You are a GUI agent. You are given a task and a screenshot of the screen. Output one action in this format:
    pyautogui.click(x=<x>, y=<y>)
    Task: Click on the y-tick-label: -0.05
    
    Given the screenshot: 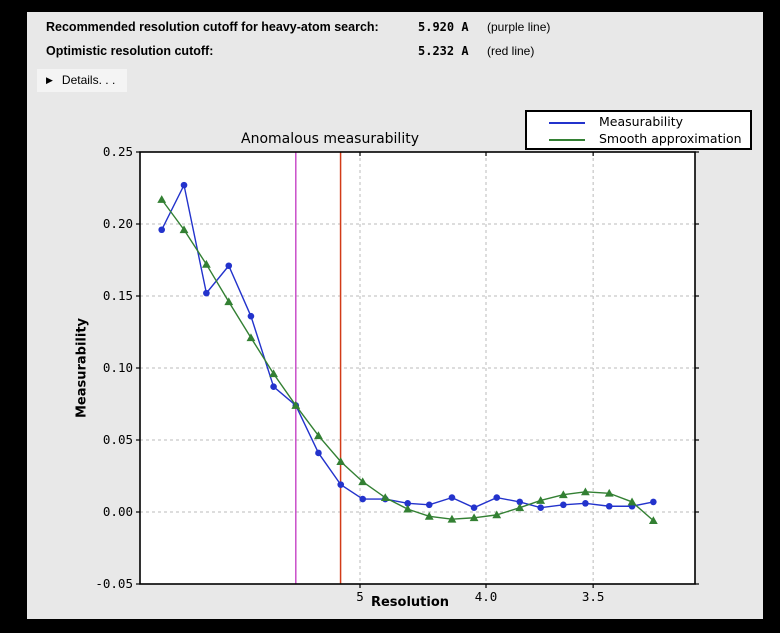 What is the action you would take?
    pyautogui.click(x=114, y=583)
    